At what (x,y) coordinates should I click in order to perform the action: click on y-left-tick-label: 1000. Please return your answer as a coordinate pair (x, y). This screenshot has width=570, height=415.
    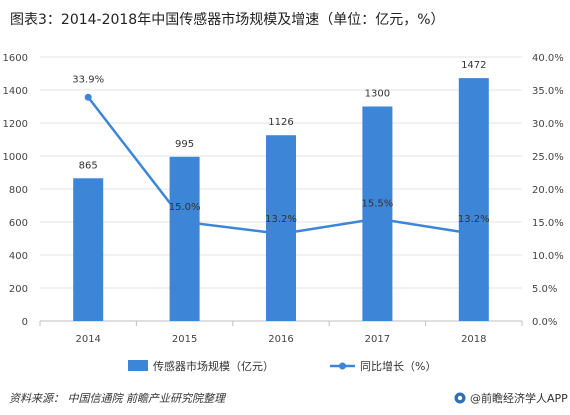
    Looking at the image, I should click on (15, 157).